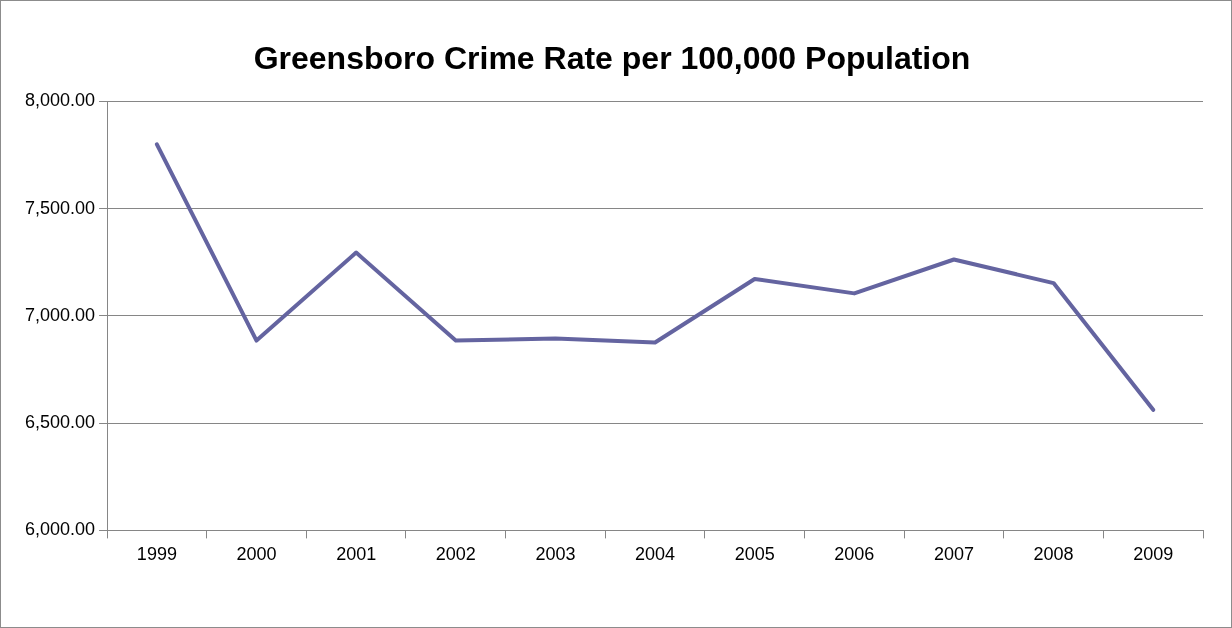  What do you see at coordinates (60, 100) in the screenshot?
I see `y-tick-label: 8,000.00` at bounding box center [60, 100].